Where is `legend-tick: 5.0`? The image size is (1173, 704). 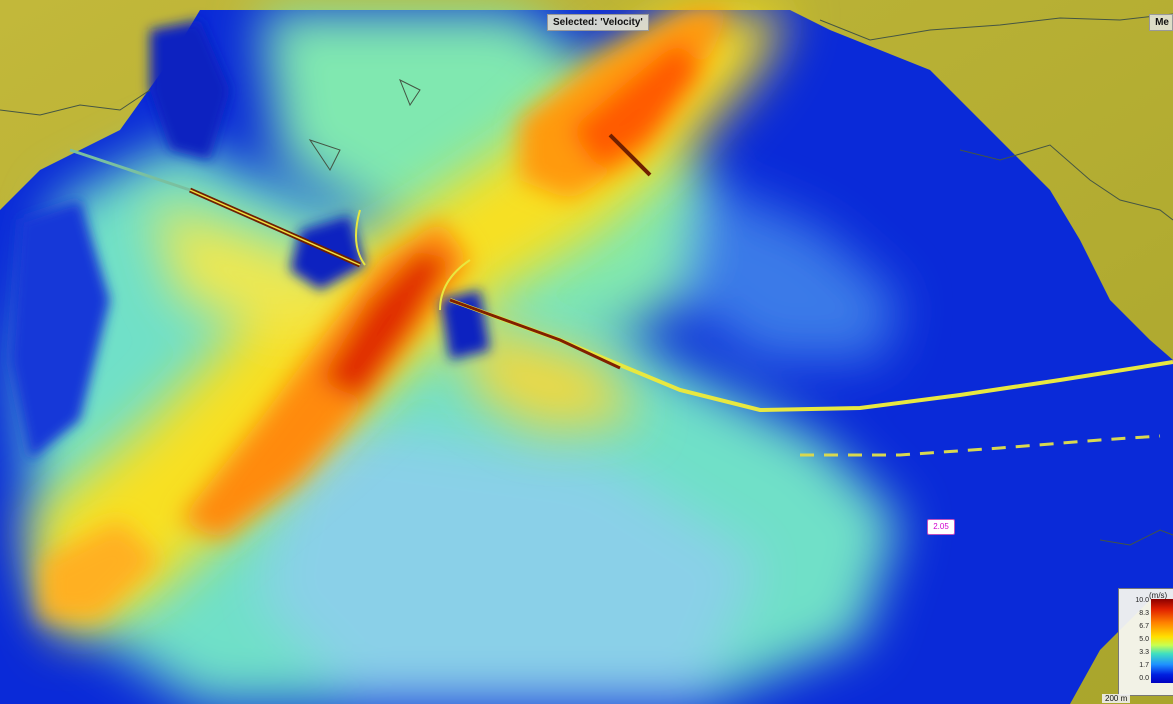
legend-tick: 5.0 is located at coordinates (1144, 639).